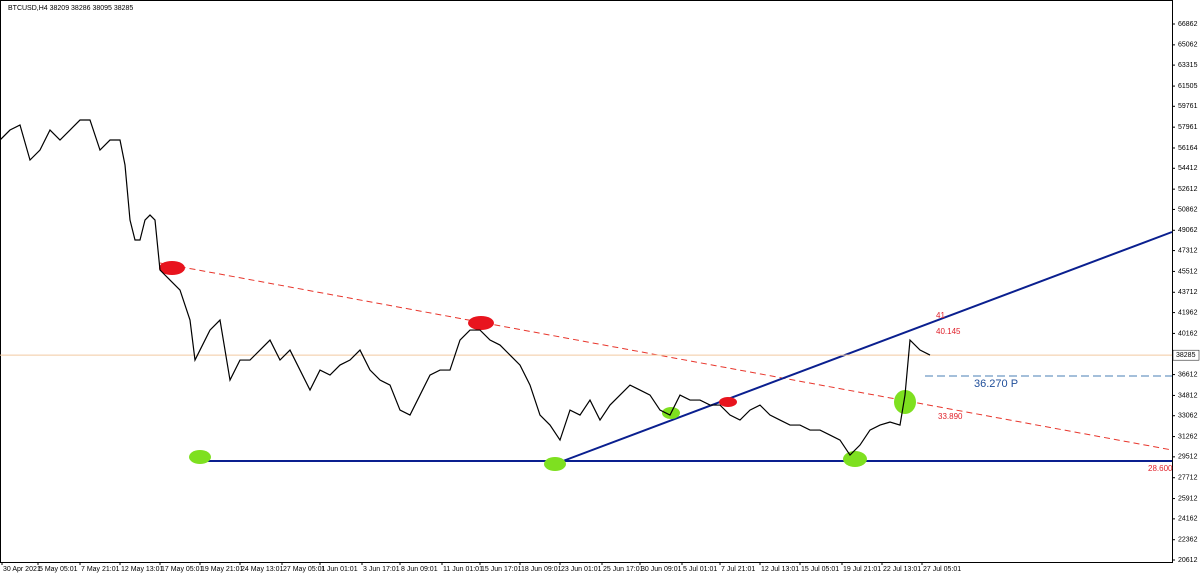 This screenshot has width=1200, height=575. What do you see at coordinates (1188, 24) in the screenshot?
I see `y-tick-label: 66862` at bounding box center [1188, 24].